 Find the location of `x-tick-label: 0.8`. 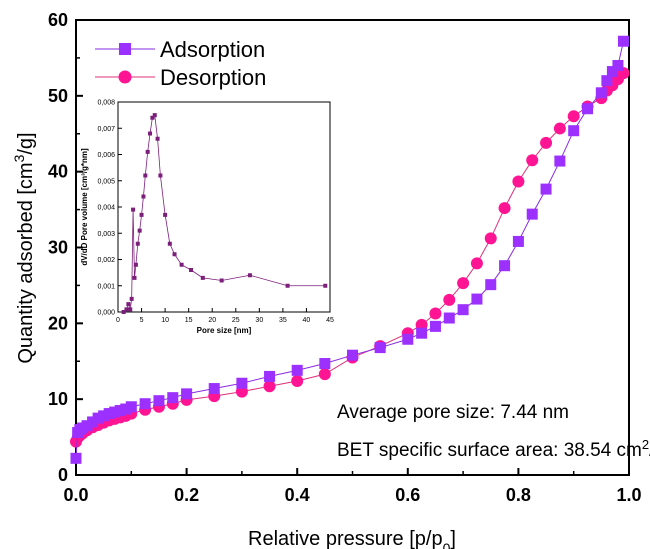

x-tick-label: 0.8 is located at coordinates (518, 495).